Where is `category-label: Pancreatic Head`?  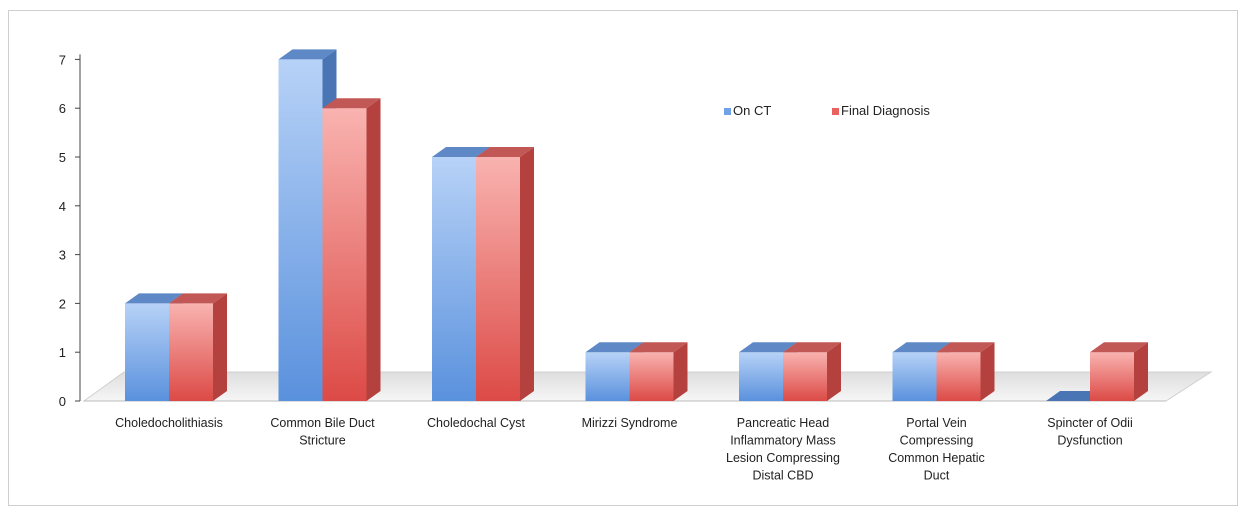 category-label: Pancreatic Head is located at coordinates (783, 423).